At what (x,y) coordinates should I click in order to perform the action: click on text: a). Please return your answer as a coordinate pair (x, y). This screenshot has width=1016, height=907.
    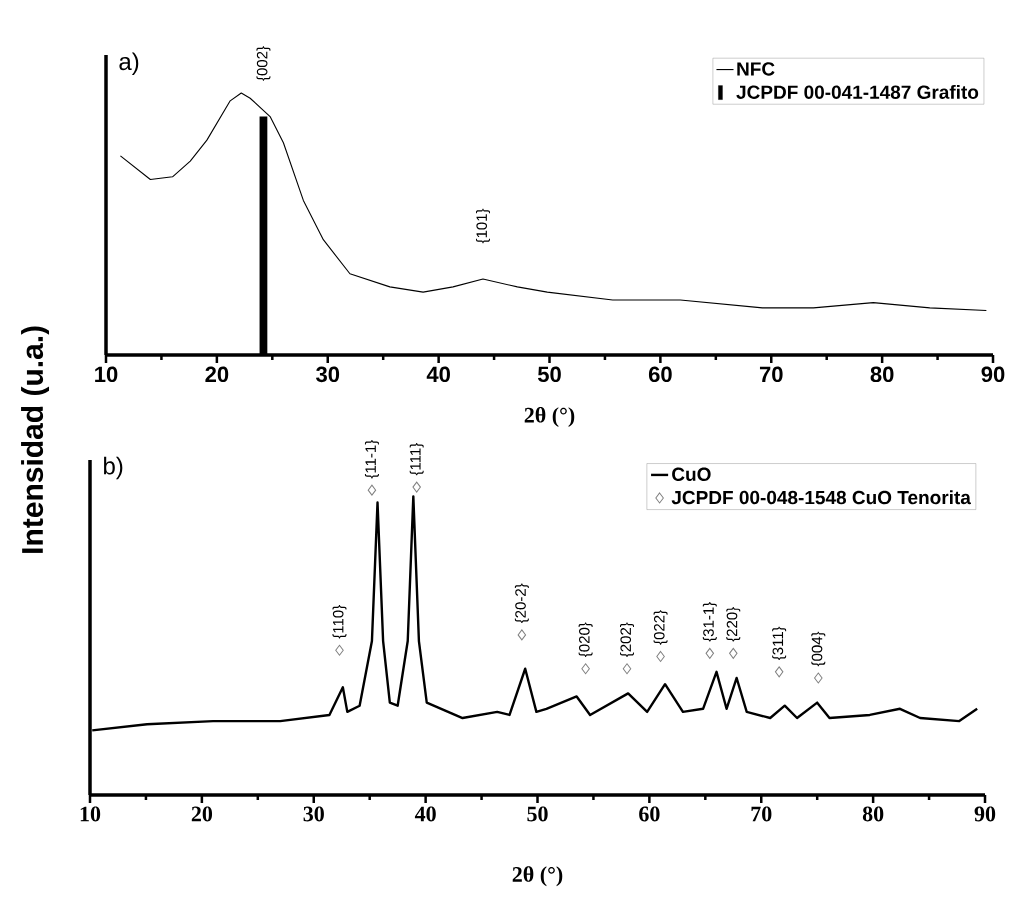
    Looking at the image, I should click on (129, 63).